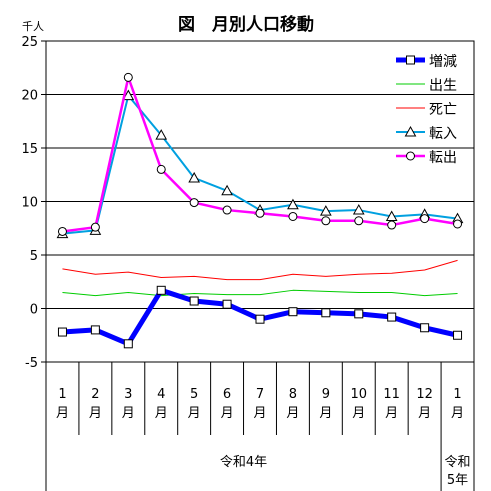 The image size is (491, 491). What do you see at coordinates (443, 86) in the screenshot?
I see `legend-label: 出生` at bounding box center [443, 86].